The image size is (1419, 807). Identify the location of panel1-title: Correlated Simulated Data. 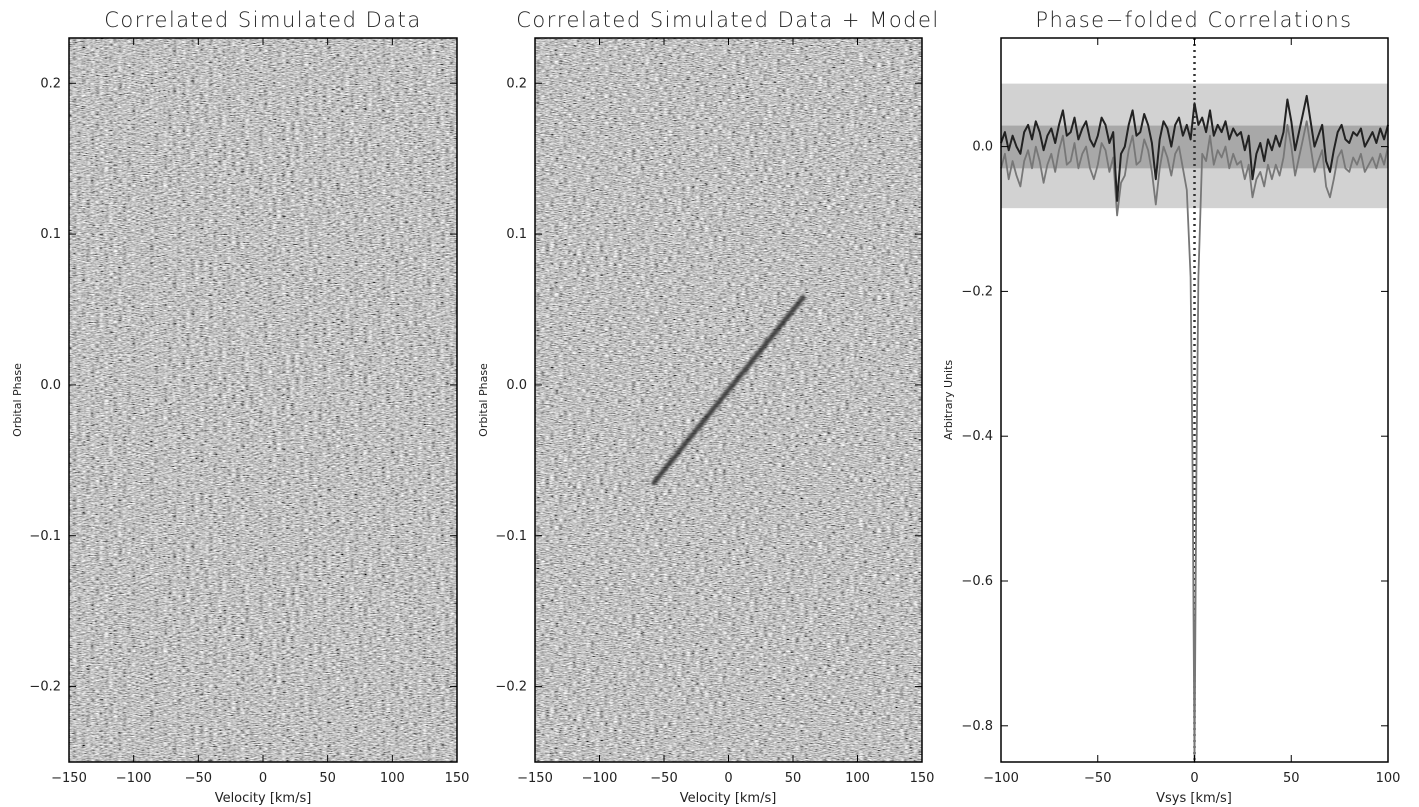
(263, 20).